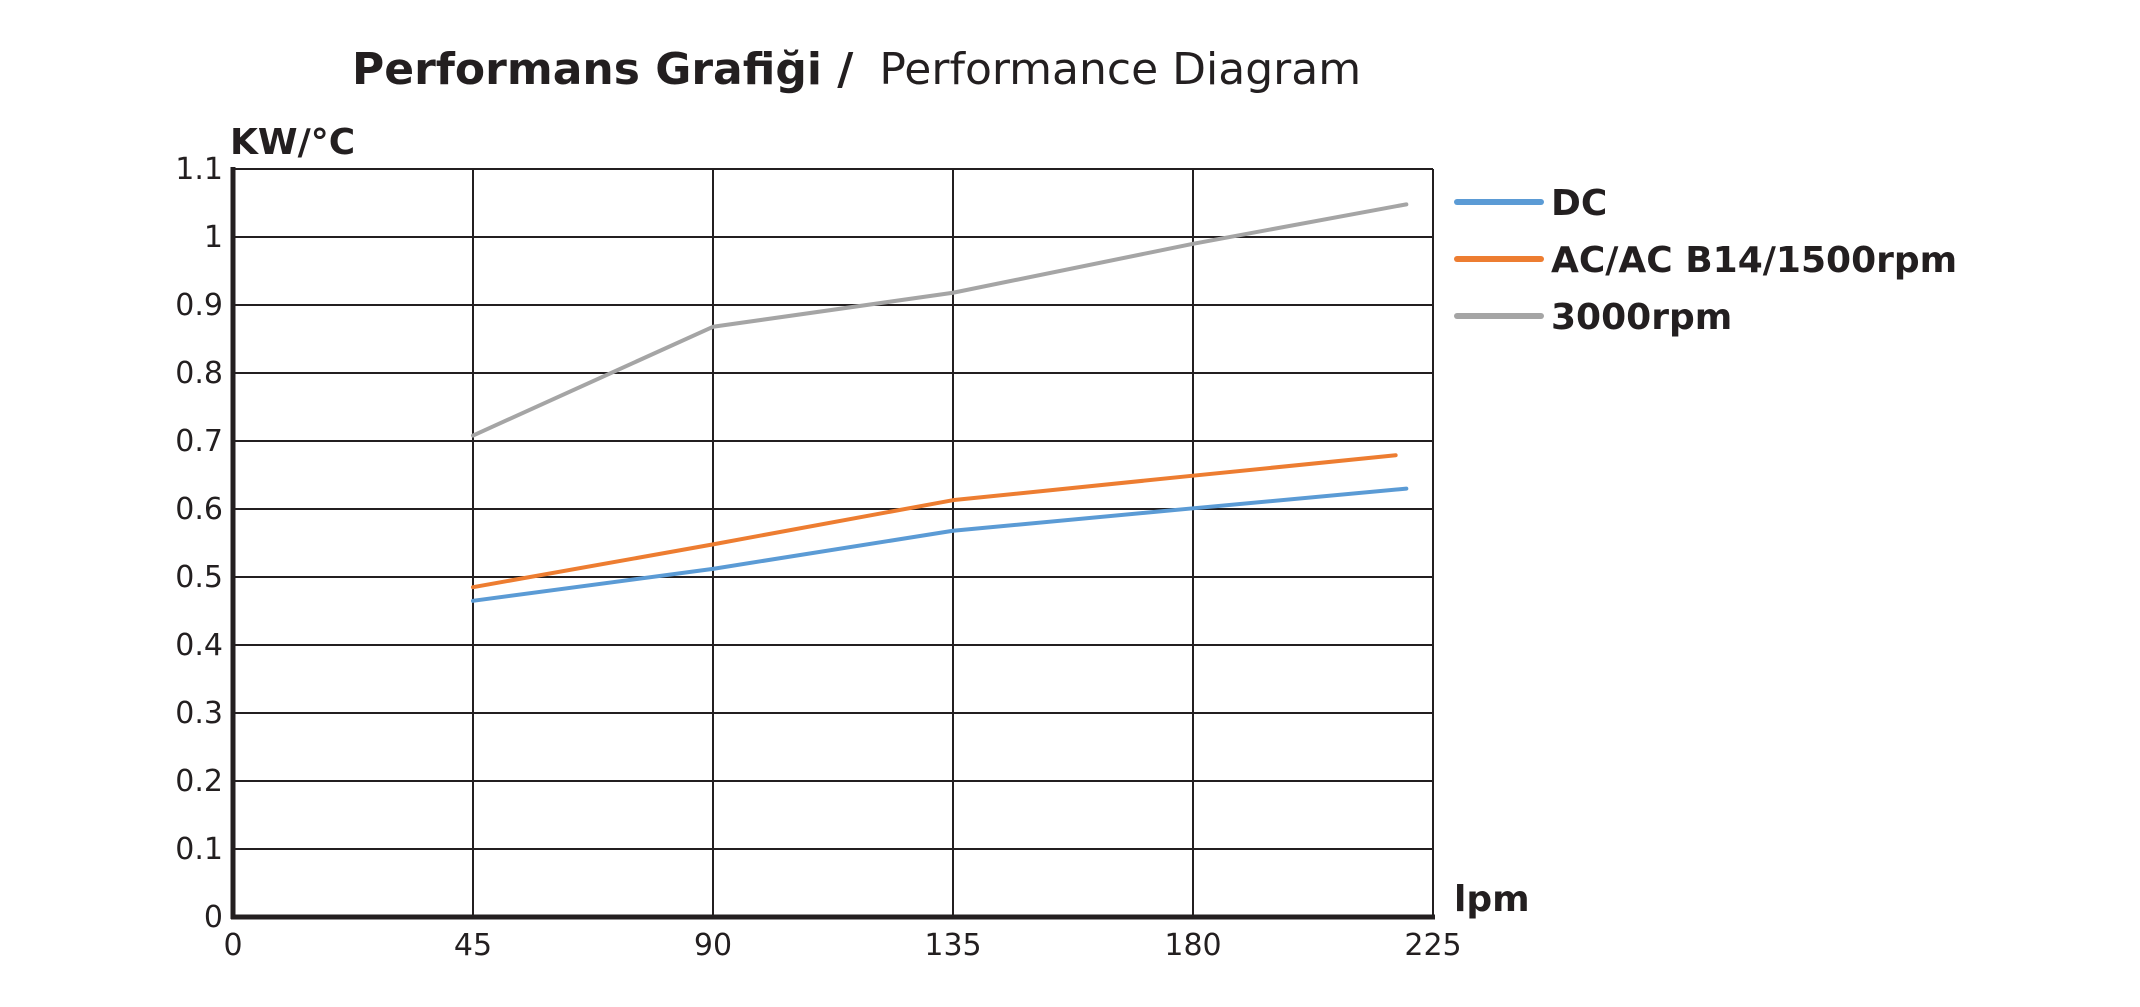  Describe the element at coordinates (199, 441) in the screenshot. I see `y-tick-label: 0.7` at that location.